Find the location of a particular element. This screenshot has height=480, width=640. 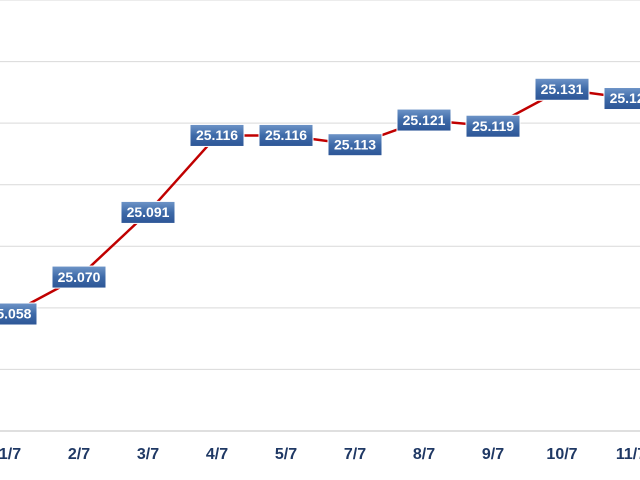

x-tick-label: 8/7 is located at coordinates (424, 454).